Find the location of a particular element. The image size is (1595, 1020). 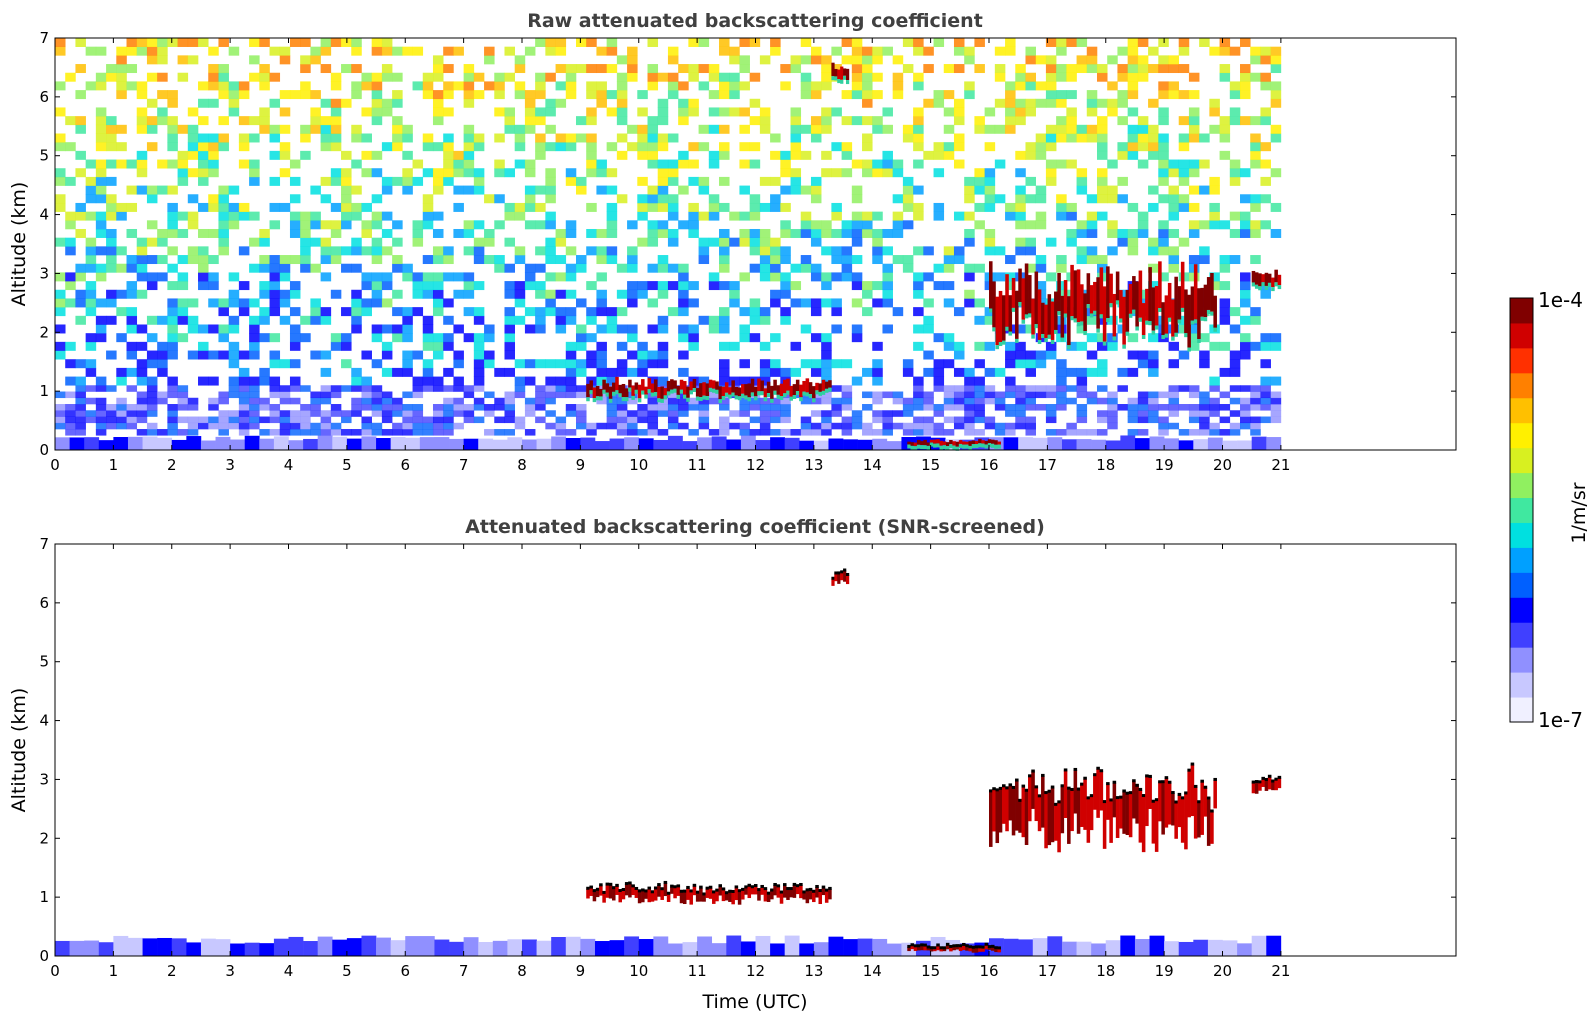

panel2-xlabel: Time (UTC) is located at coordinates (754, 1002).